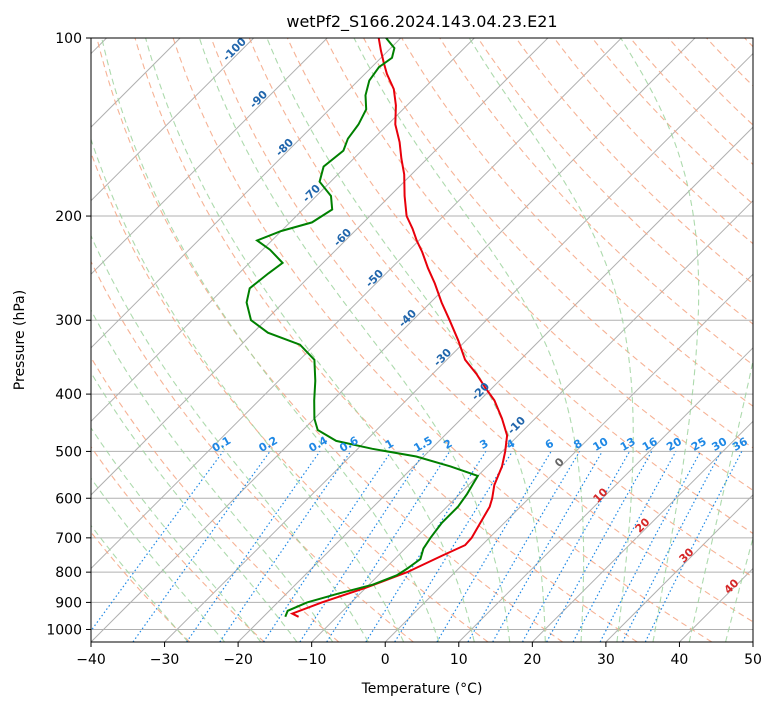 This screenshot has height=708, width=775. I want to click on x-tick-label: 40, so click(680, 660).